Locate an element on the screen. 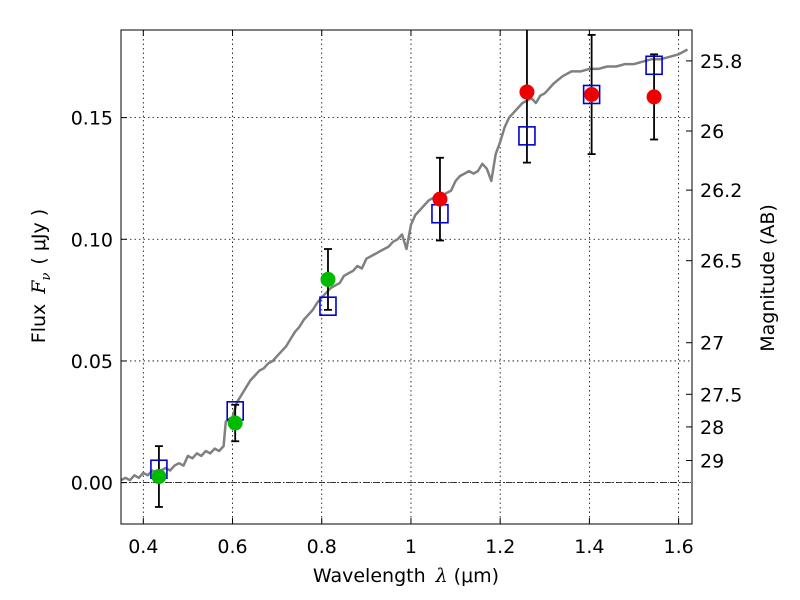  y-tick-label: 0.10 is located at coordinates (92, 240).